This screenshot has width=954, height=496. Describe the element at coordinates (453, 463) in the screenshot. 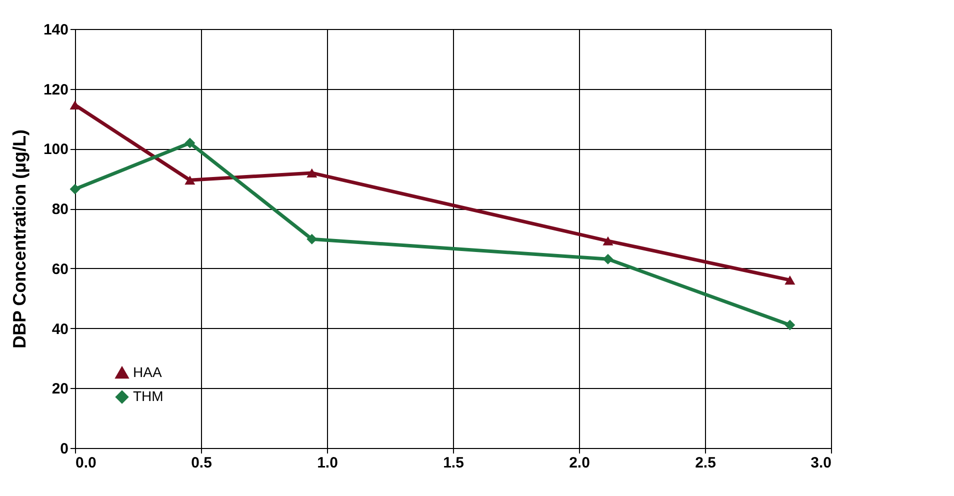

I see `x-tick-label: 1.5` at that location.